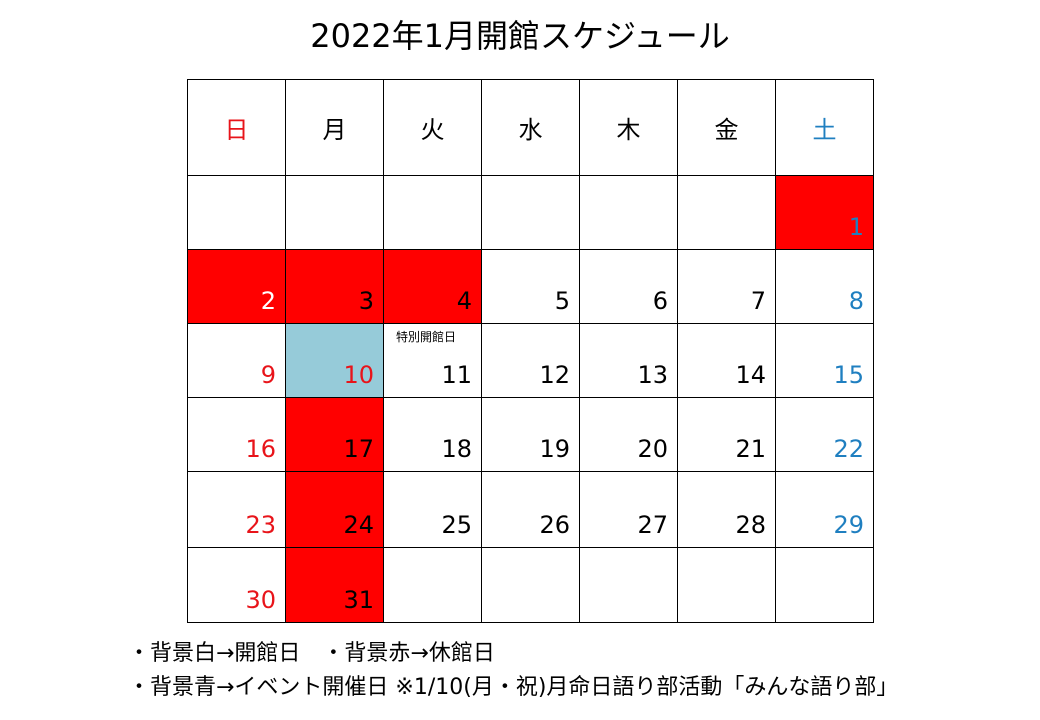 This screenshot has width=1040, height=720. I want to click on day-cell-open: 19, so click(530, 434).